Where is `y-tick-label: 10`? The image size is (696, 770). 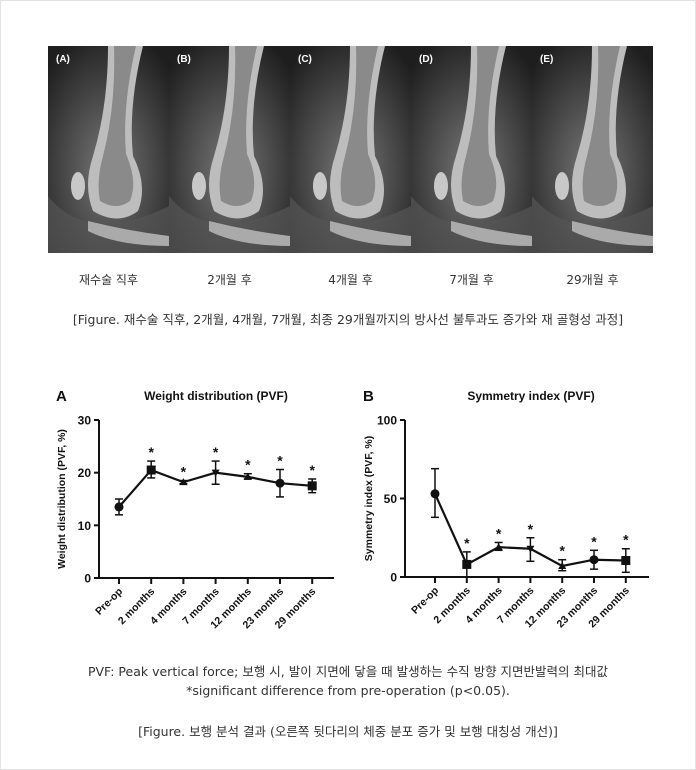 y-tick-label: 10 is located at coordinates (85, 526).